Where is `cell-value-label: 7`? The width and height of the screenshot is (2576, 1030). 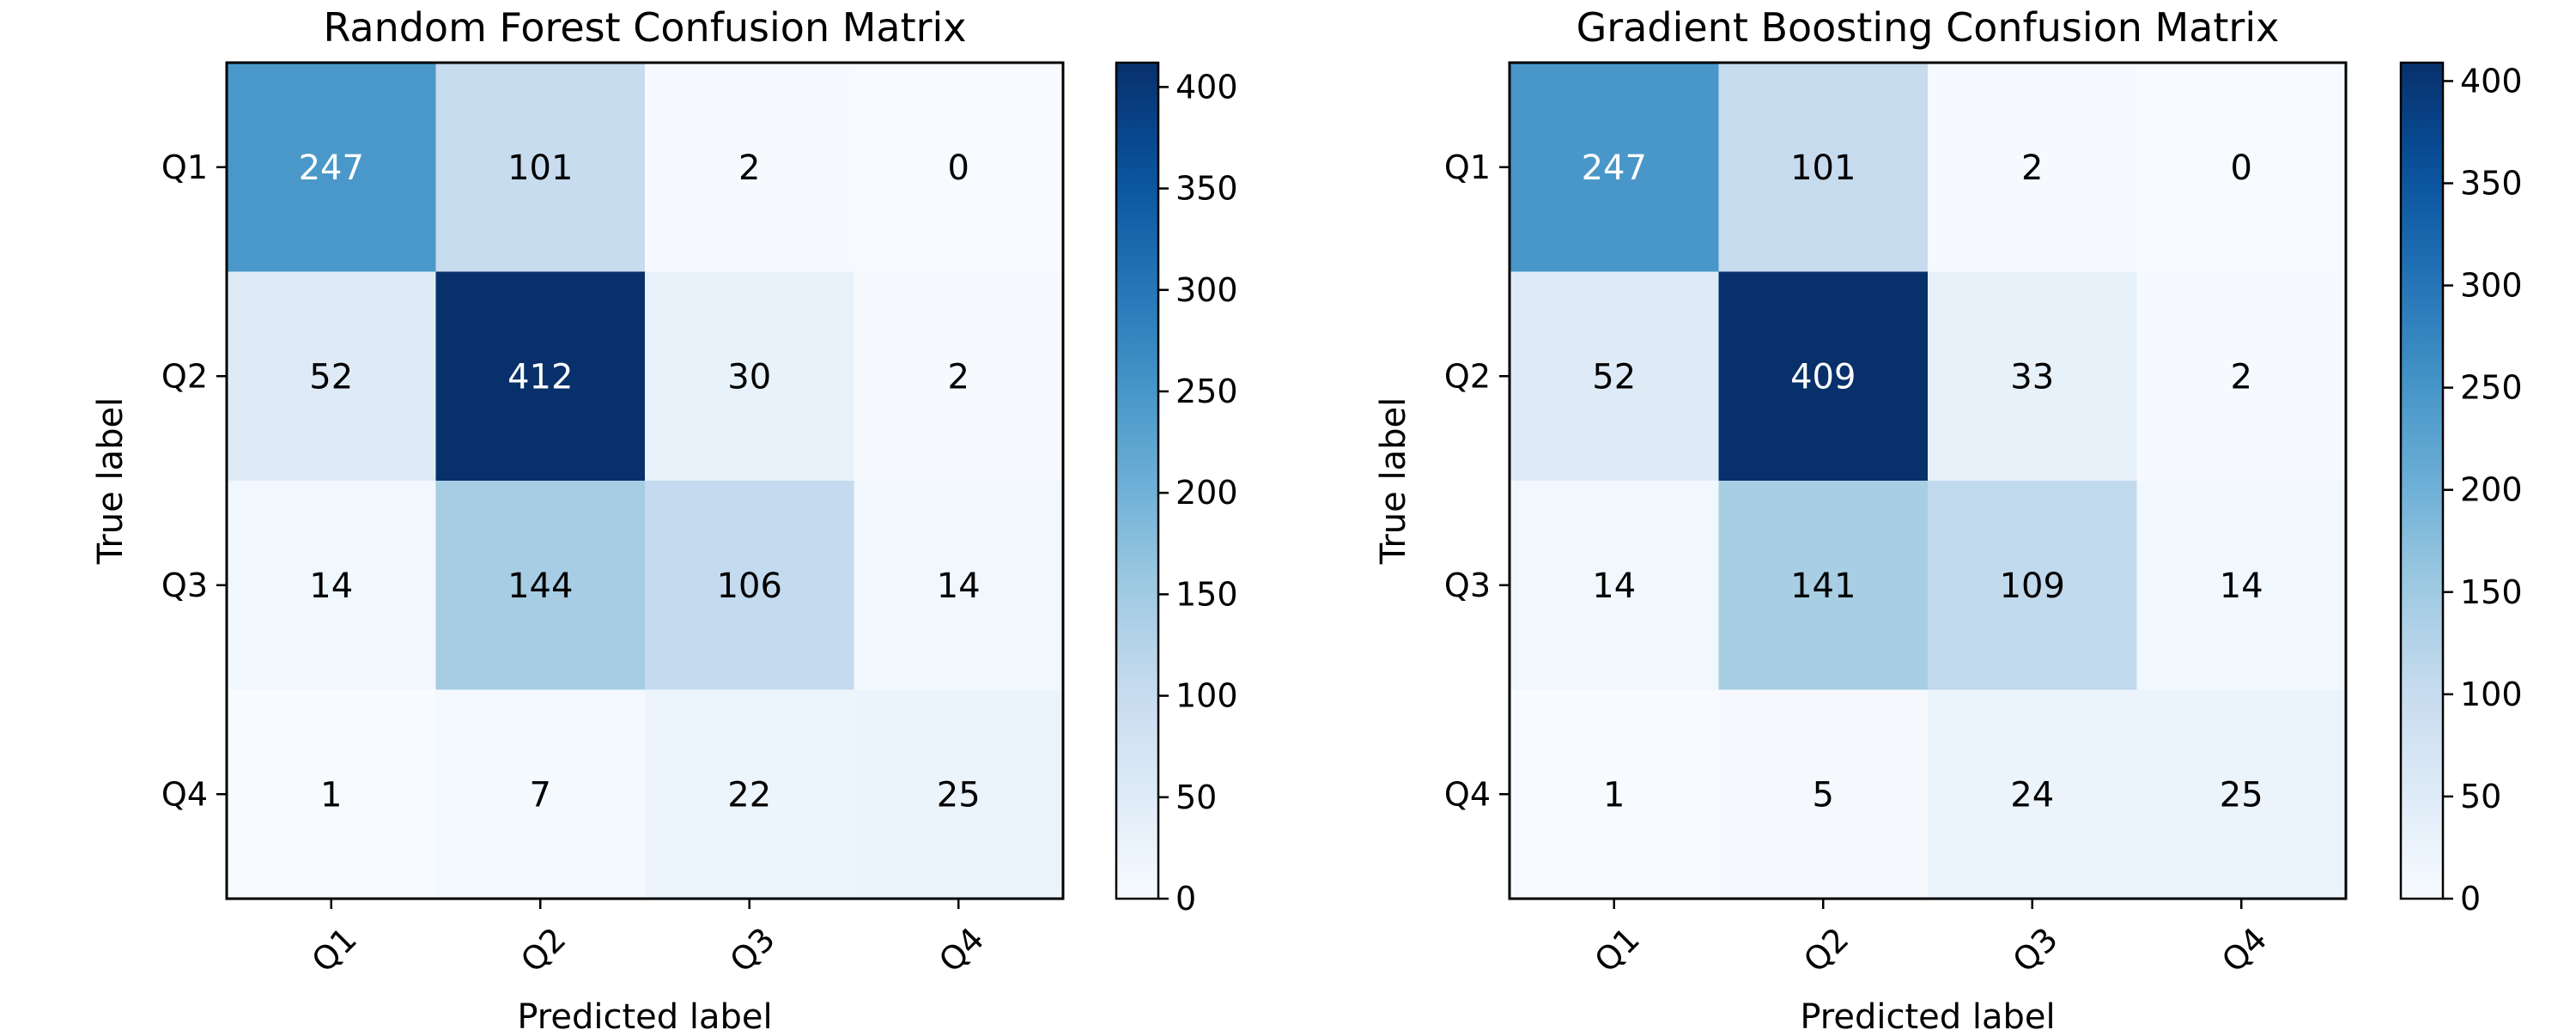 cell-value-label: 7 is located at coordinates (541, 795).